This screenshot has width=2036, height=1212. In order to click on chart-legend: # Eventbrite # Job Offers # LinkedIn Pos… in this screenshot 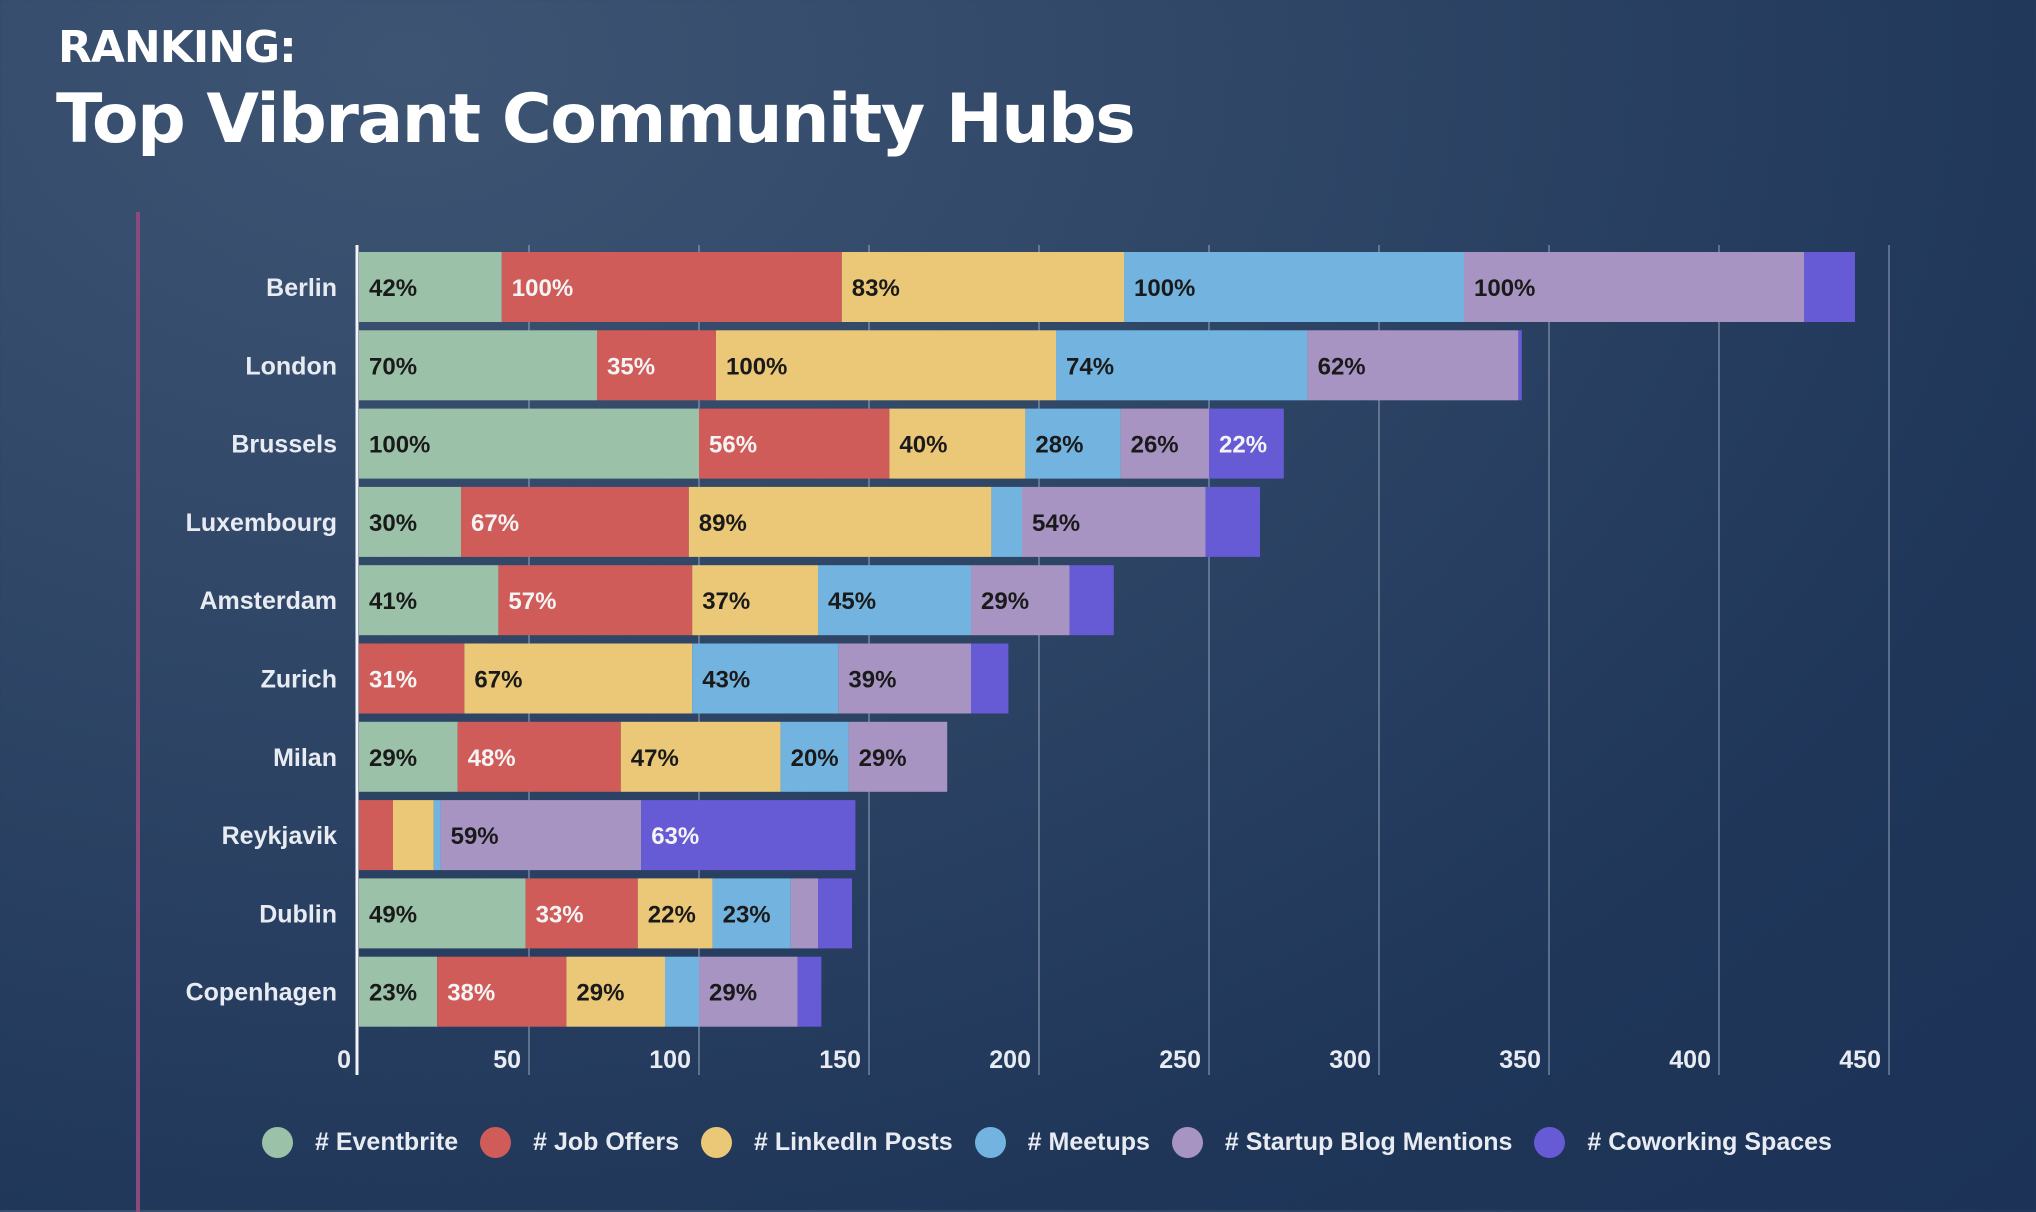, I will do `click(1058, 1142)`.